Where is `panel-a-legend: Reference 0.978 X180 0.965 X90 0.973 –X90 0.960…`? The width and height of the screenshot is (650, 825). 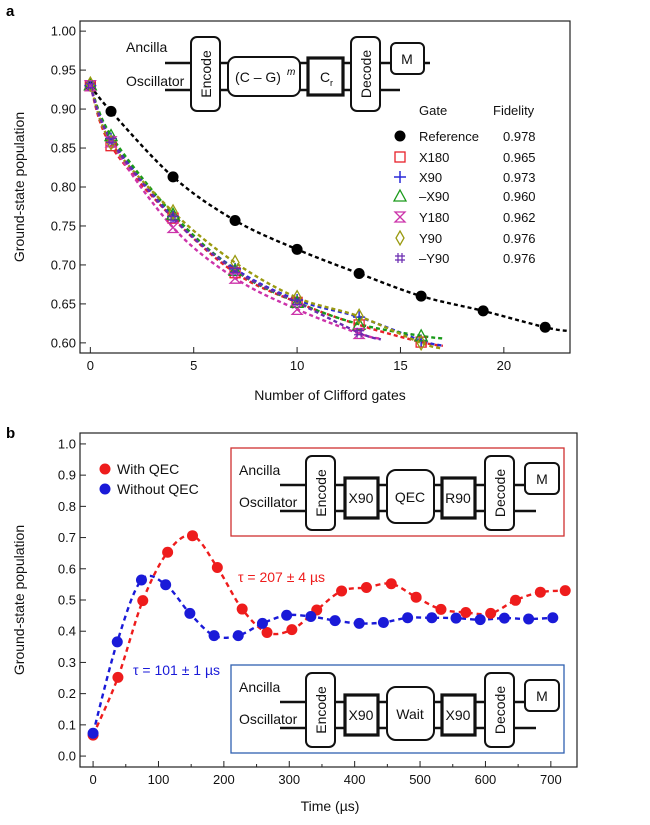 panel-a-legend: Reference 0.978 X180 0.965 X90 0.973 –X90 0.960… is located at coordinates (464, 197).